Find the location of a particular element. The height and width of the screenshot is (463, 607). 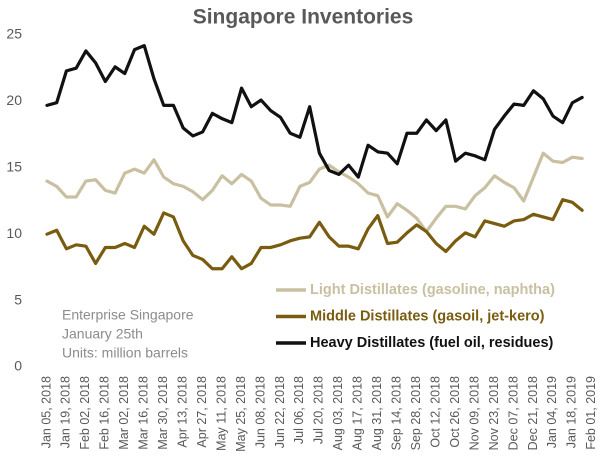

x-tick-label: Jun 08, 2018 is located at coordinates (260, 412).